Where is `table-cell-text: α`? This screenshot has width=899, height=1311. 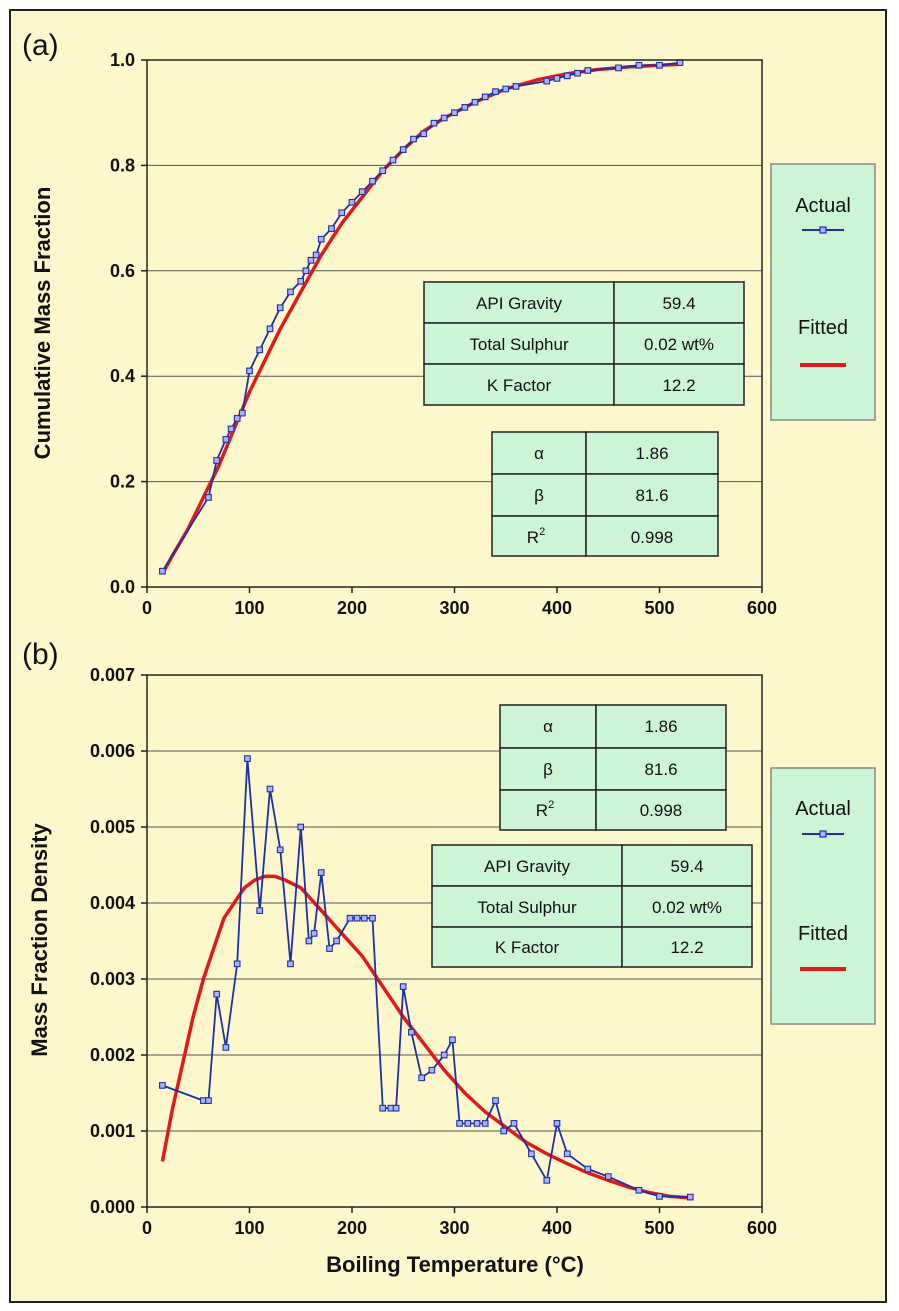
table-cell-text: α is located at coordinates (548, 726).